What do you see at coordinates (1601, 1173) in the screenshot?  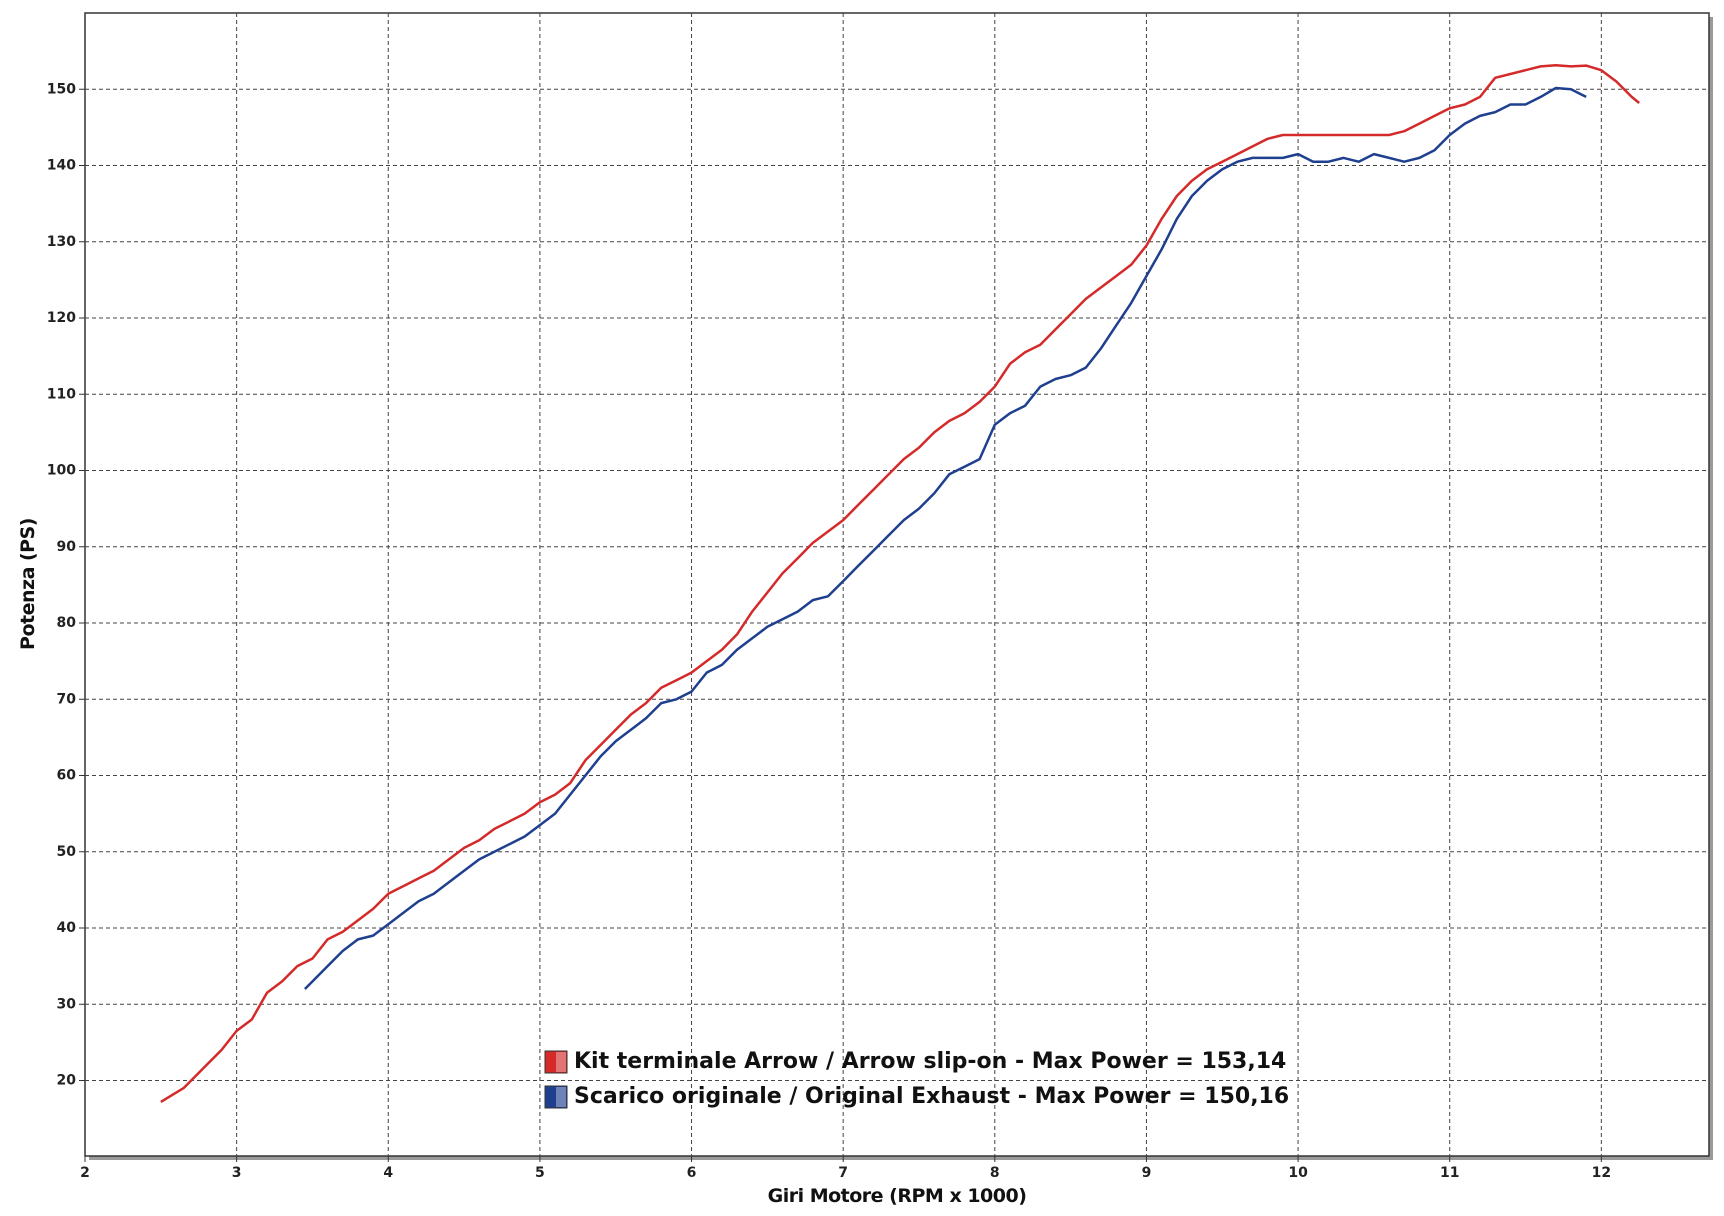 I see `x-tick-label: 12` at bounding box center [1601, 1173].